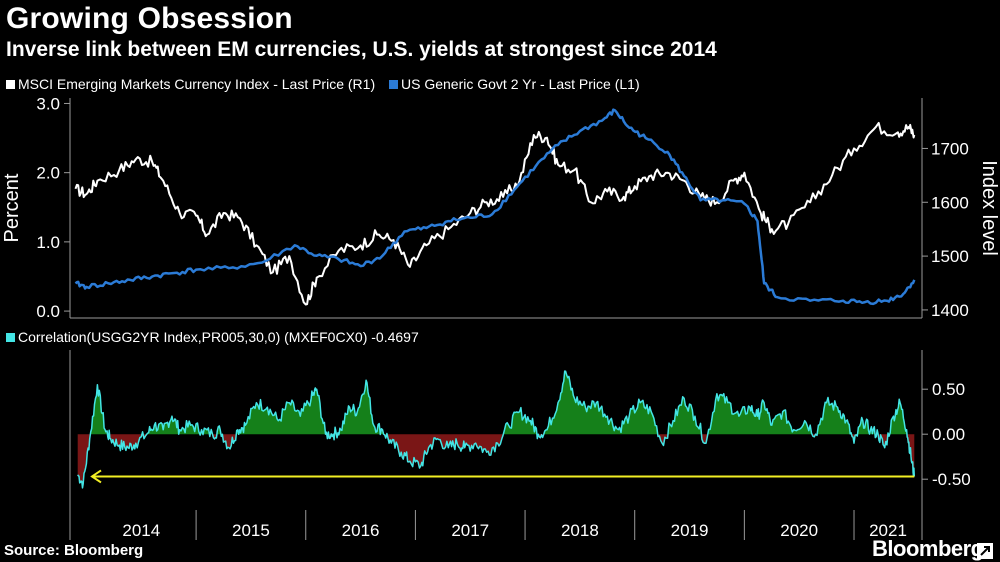 The width and height of the screenshot is (1000, 562). I want to click on x-category-label: 2018, so click(580, 530).